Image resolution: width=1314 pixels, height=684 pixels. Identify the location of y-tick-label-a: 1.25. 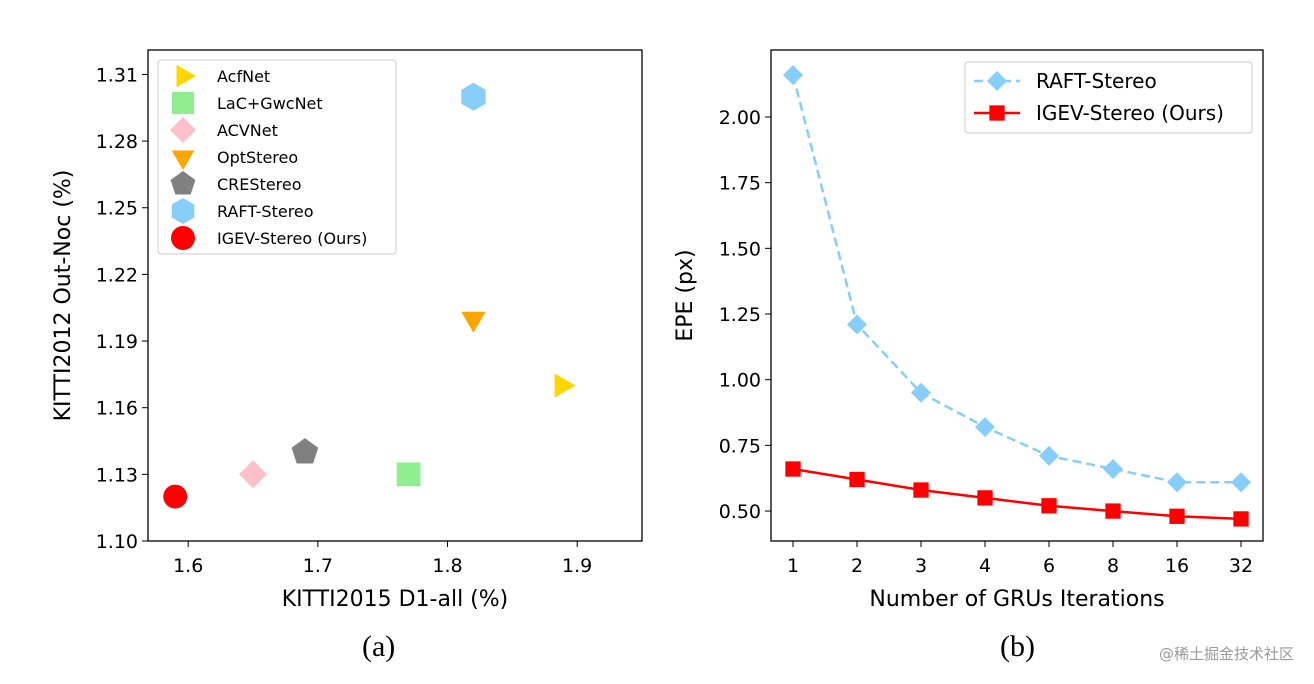
(117, 209).